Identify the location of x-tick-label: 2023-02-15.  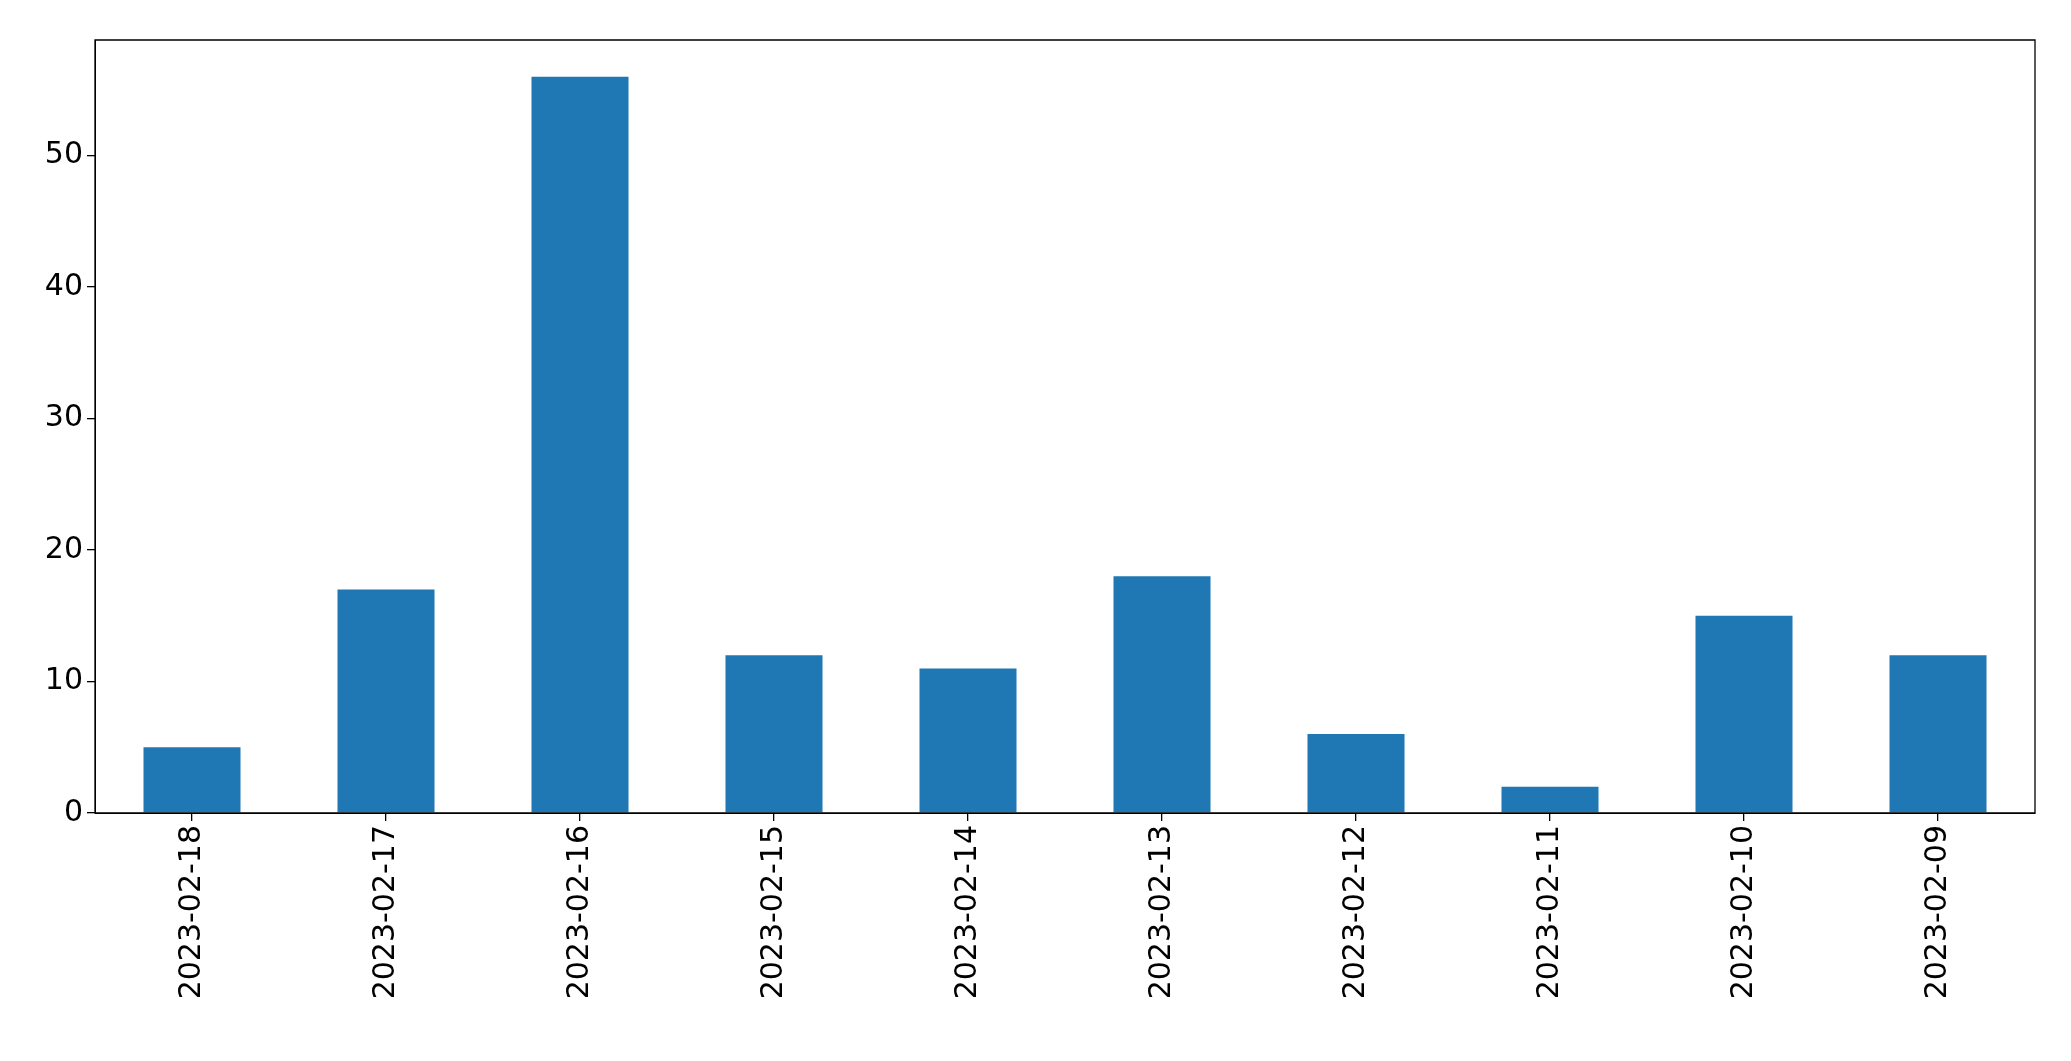
(771, 912).